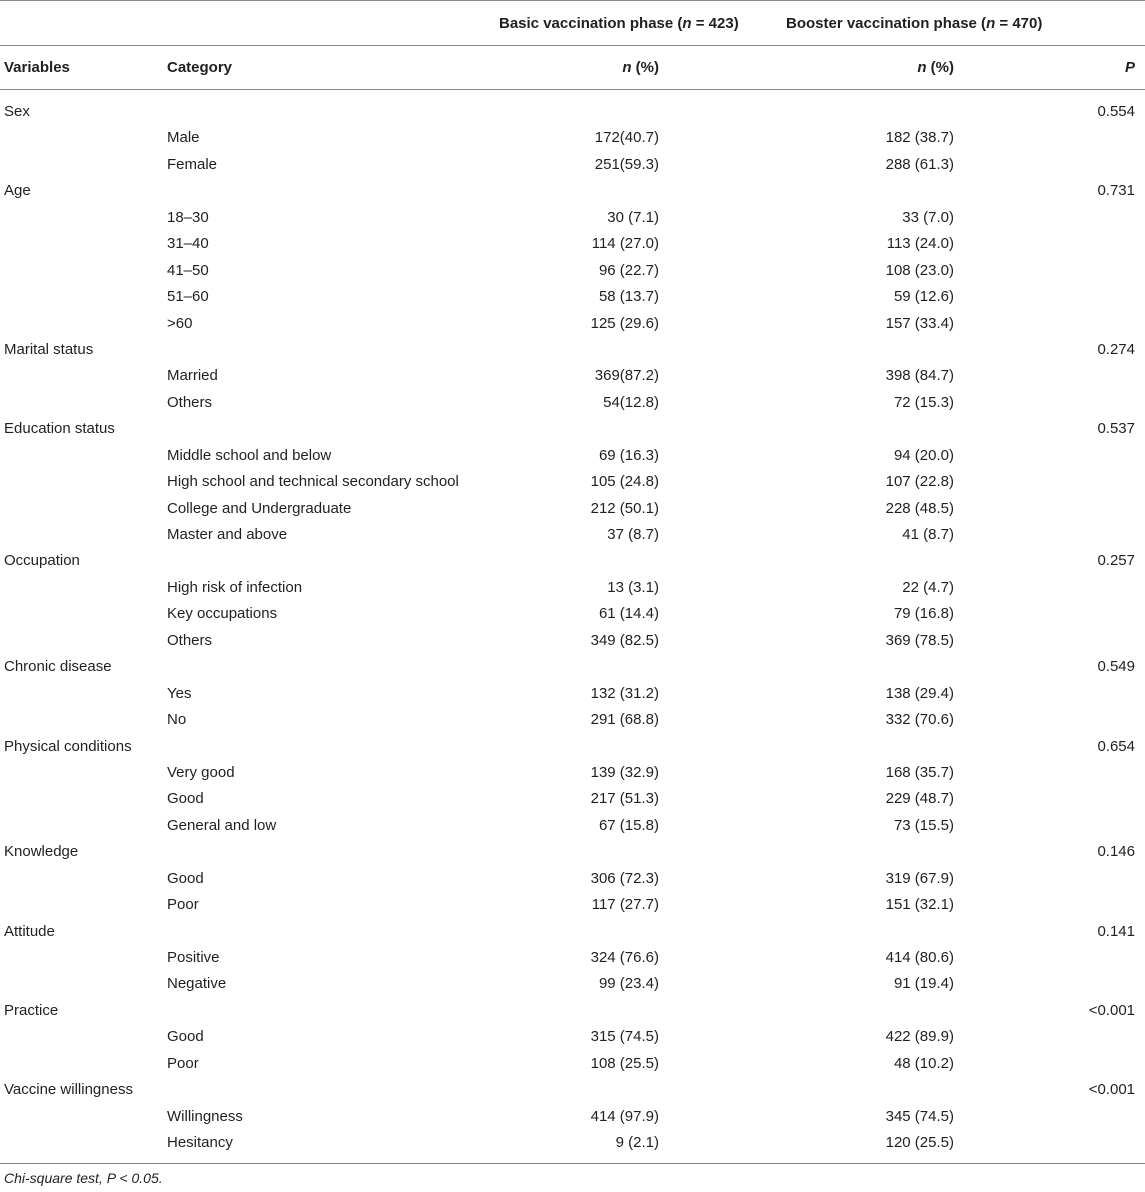  I want to click on cell-p-value: 0.141, so click(1116, 931).